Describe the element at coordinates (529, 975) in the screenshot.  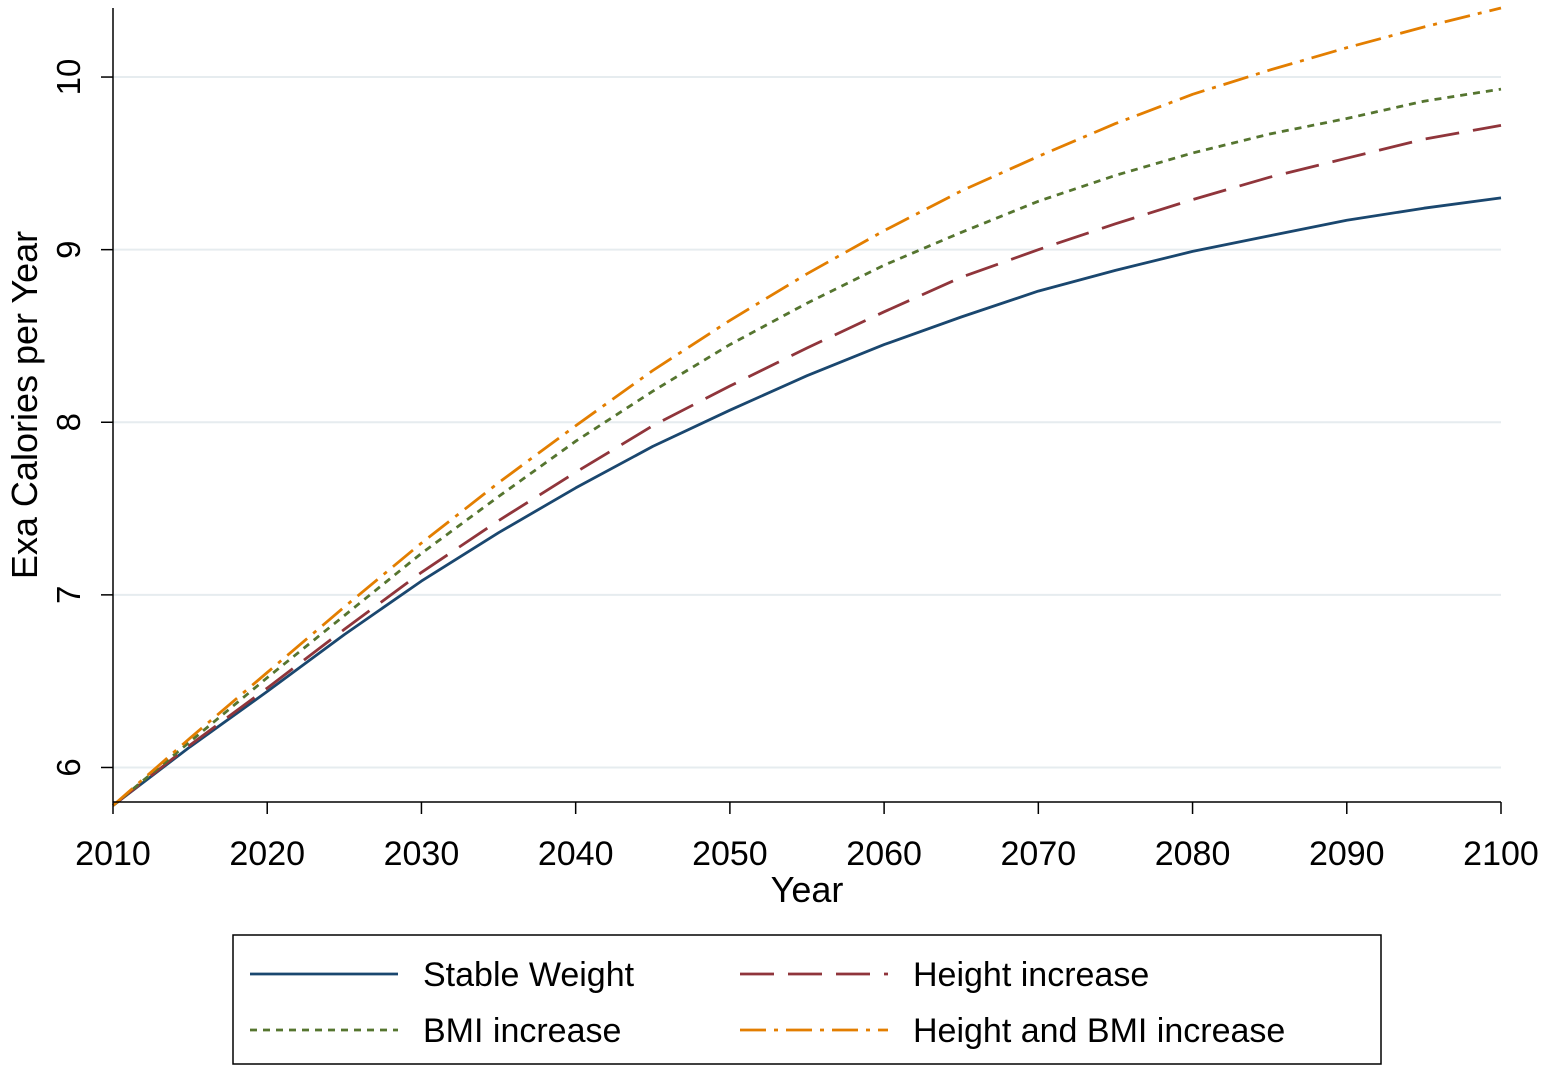
I see `legend-label: Stable Weight` at that location.